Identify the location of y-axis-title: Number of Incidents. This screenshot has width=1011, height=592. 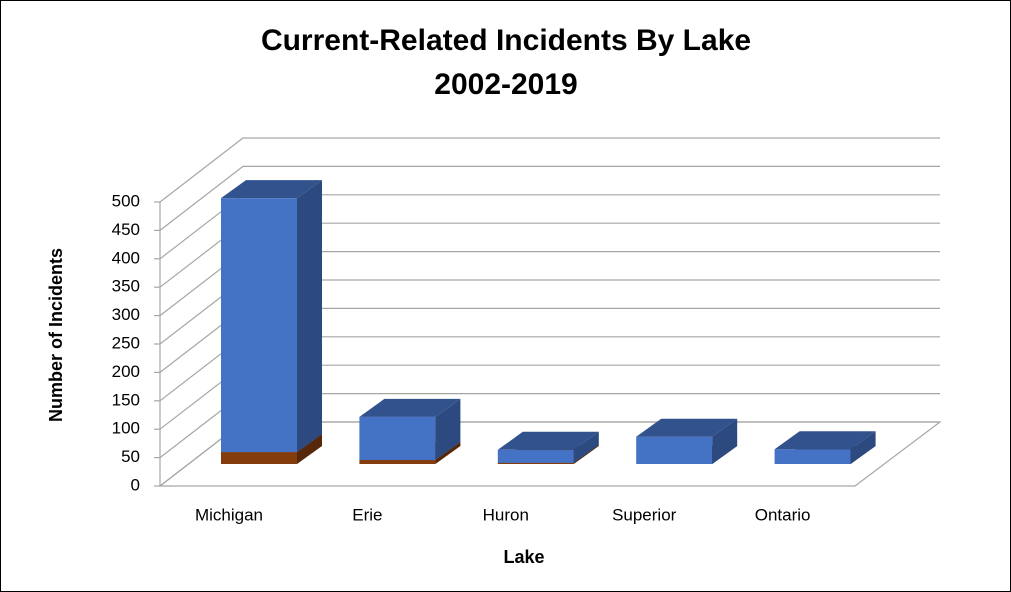
(56, 335).